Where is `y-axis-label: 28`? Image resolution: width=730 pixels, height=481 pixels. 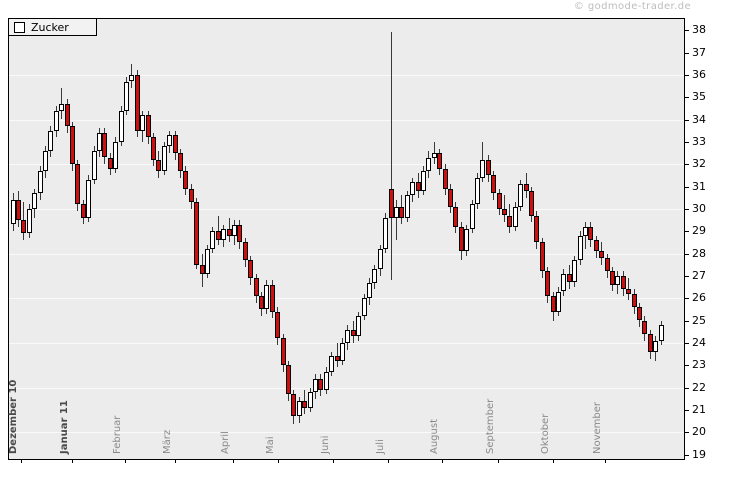
y-axis-label: 28 is located at coordinates (699, 253).